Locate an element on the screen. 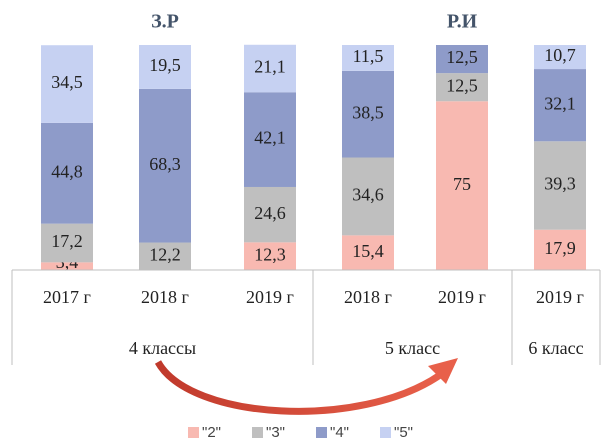 This screenshot has height=446, width=605. value-label: 34,6 is located at coordinates (368, 195).